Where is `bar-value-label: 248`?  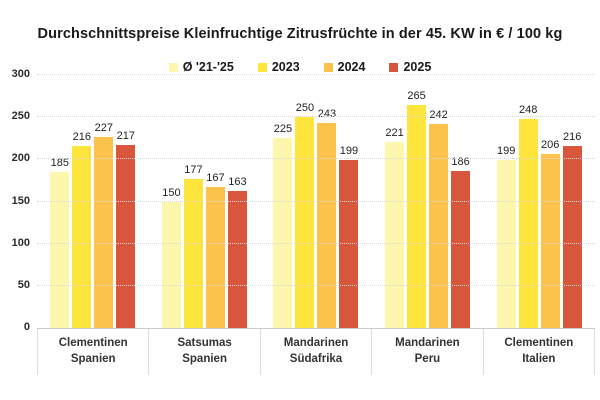
bar-value-label: 248 is located at coordinates (528, 109).